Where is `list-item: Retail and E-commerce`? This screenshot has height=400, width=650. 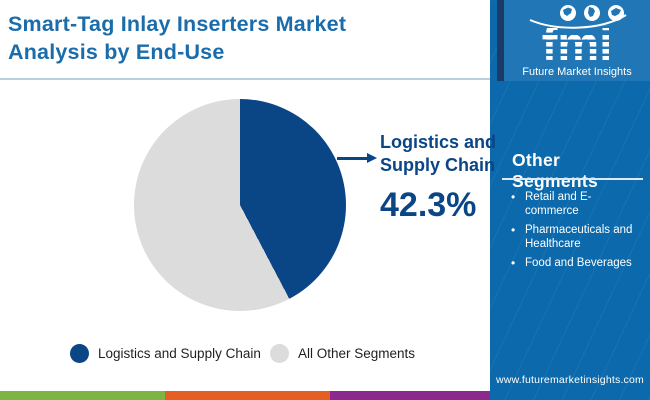
list-item: Retail and E-commerce is located at coordinates (572, 204).